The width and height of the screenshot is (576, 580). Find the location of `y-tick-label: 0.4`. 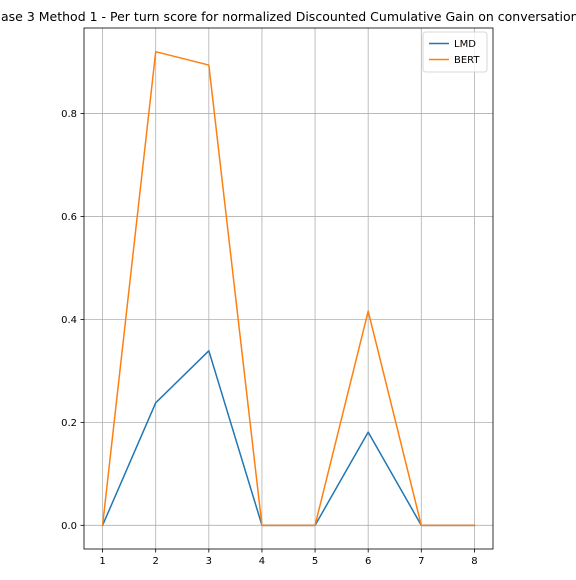

y-tick-label: 0.4 is located at coordinates (69, 320).